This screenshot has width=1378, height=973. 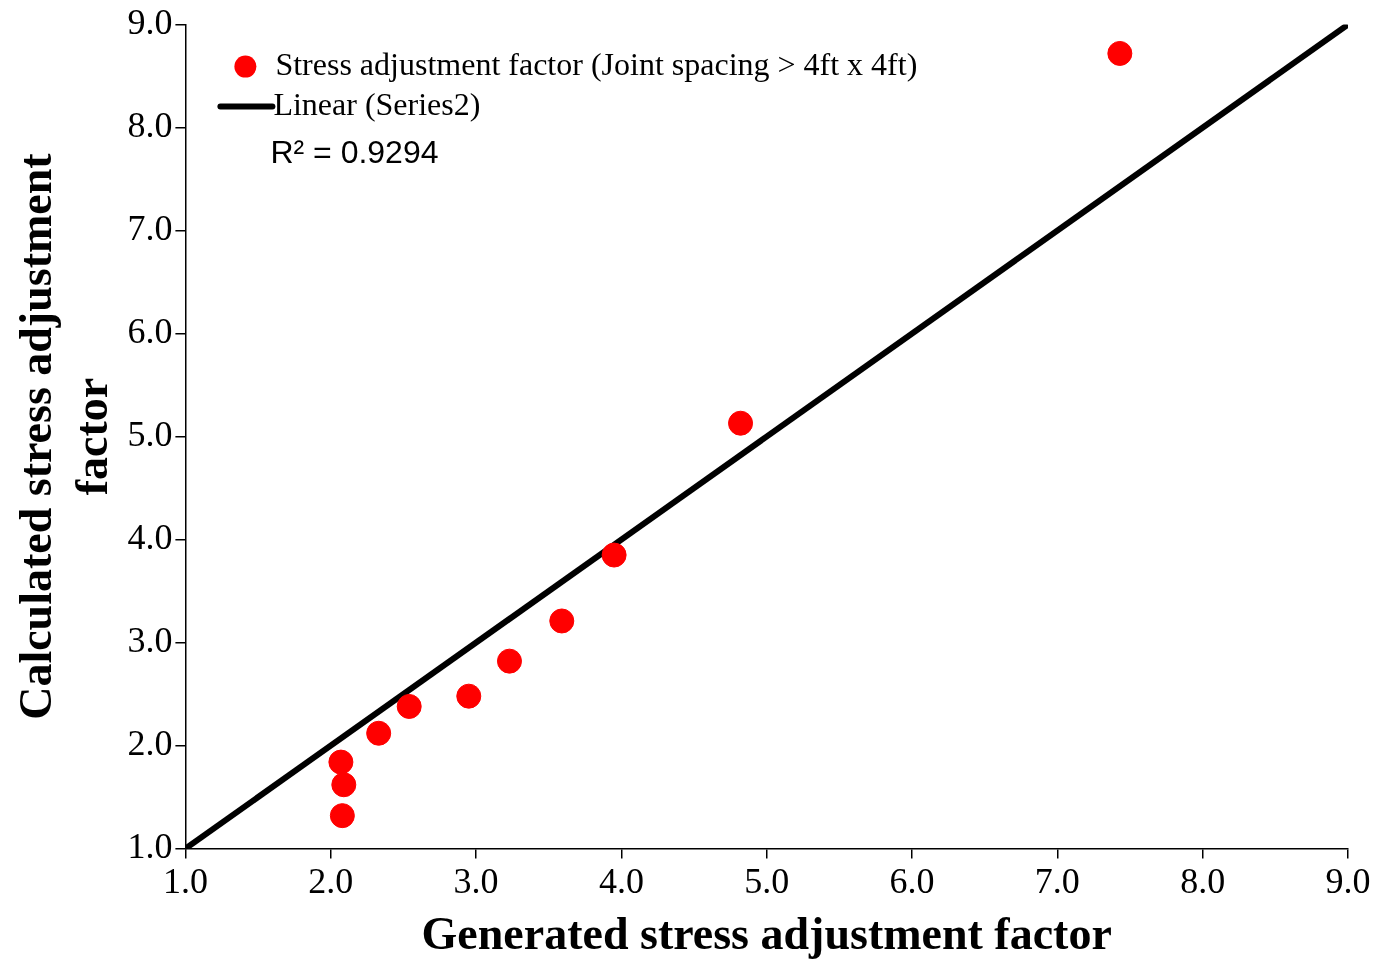 What do you see at coordinates (150, 743) in the screenshot?
I see `y-tick-label: 2.0` at bounding box center [150, 743].